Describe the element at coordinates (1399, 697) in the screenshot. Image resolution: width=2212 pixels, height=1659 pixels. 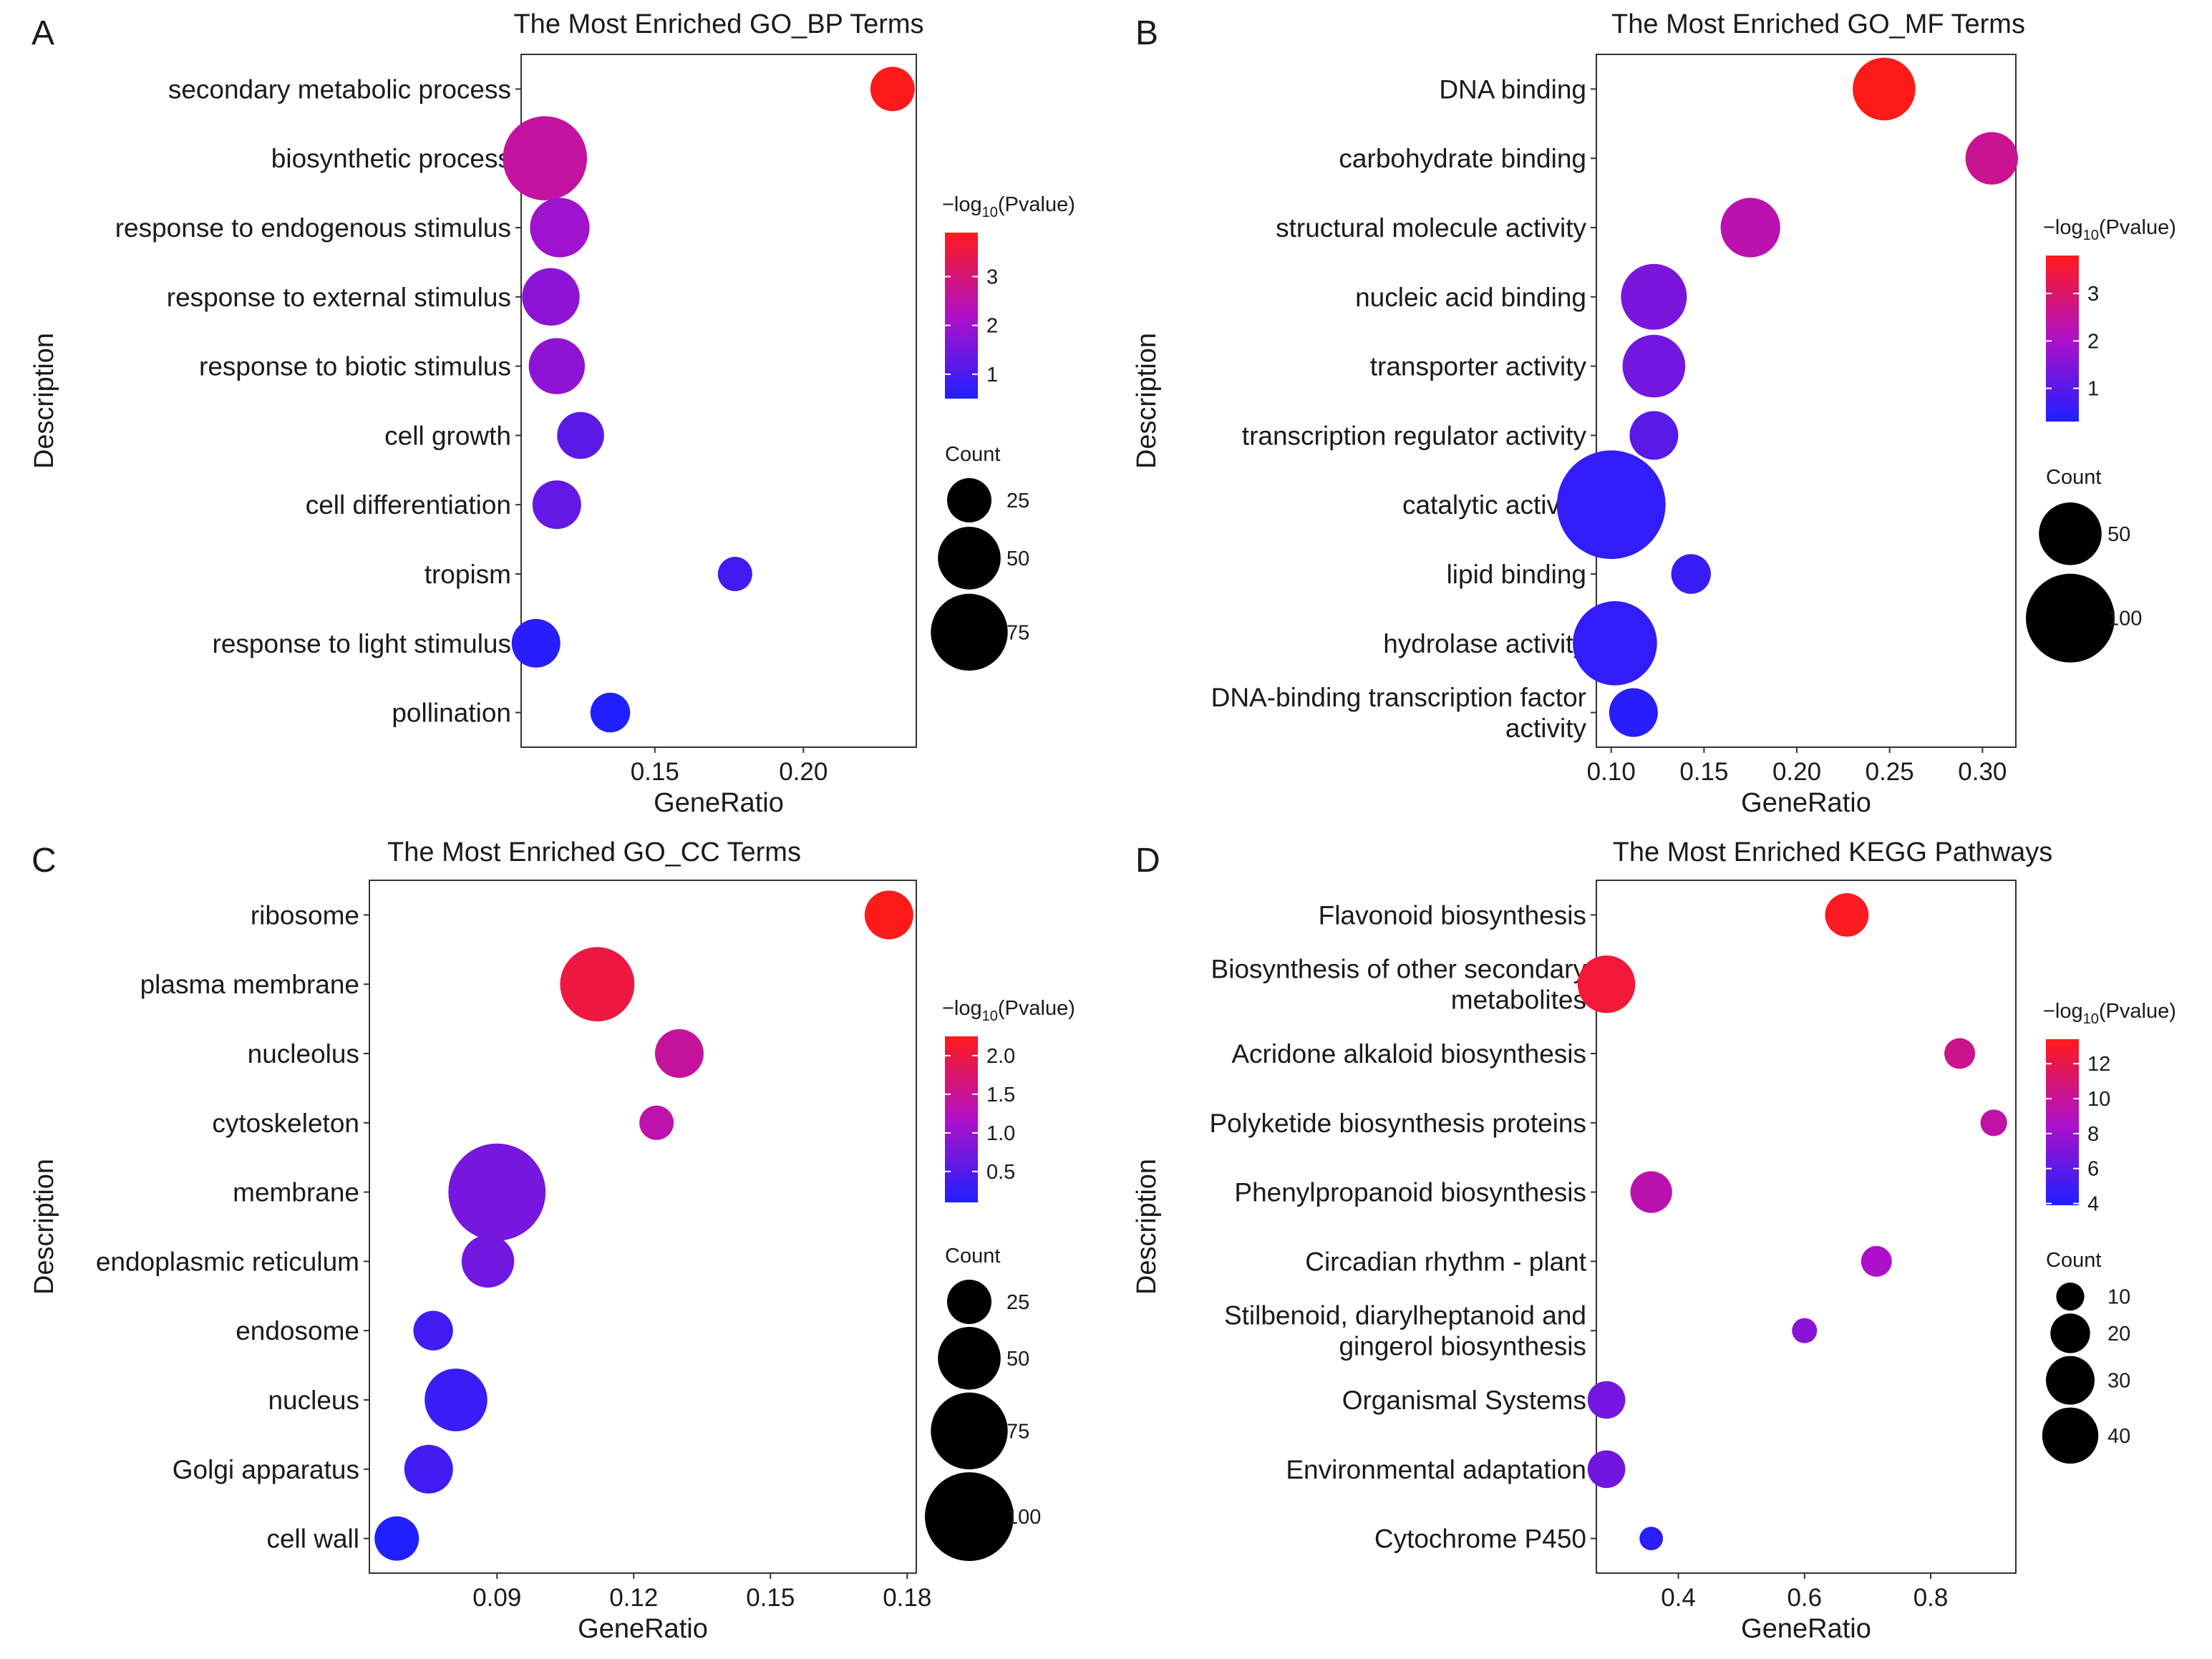
I see `category-label: DNA-binding transcription factor` at that location.